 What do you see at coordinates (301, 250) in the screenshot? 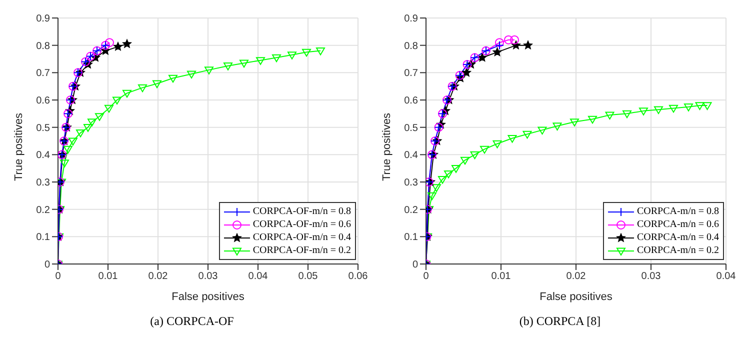
I see `legend-label: CORPCA-OF-m/n = 0.2` at bounding box center [301, 250].